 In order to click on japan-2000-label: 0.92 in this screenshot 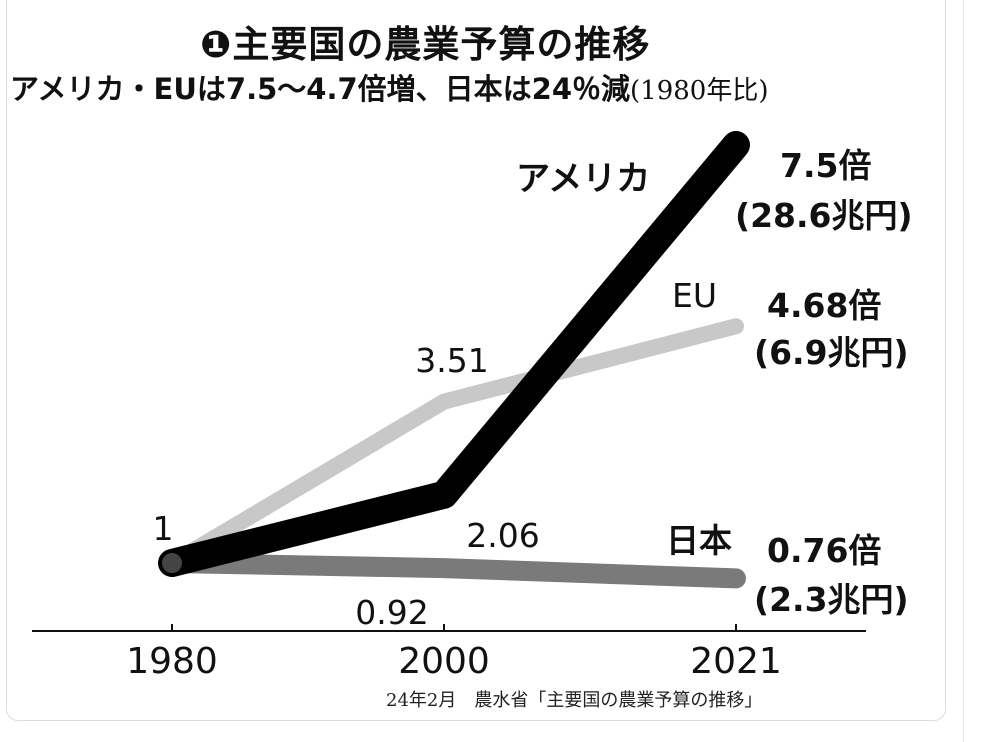, I will do `click(391, 612)`.